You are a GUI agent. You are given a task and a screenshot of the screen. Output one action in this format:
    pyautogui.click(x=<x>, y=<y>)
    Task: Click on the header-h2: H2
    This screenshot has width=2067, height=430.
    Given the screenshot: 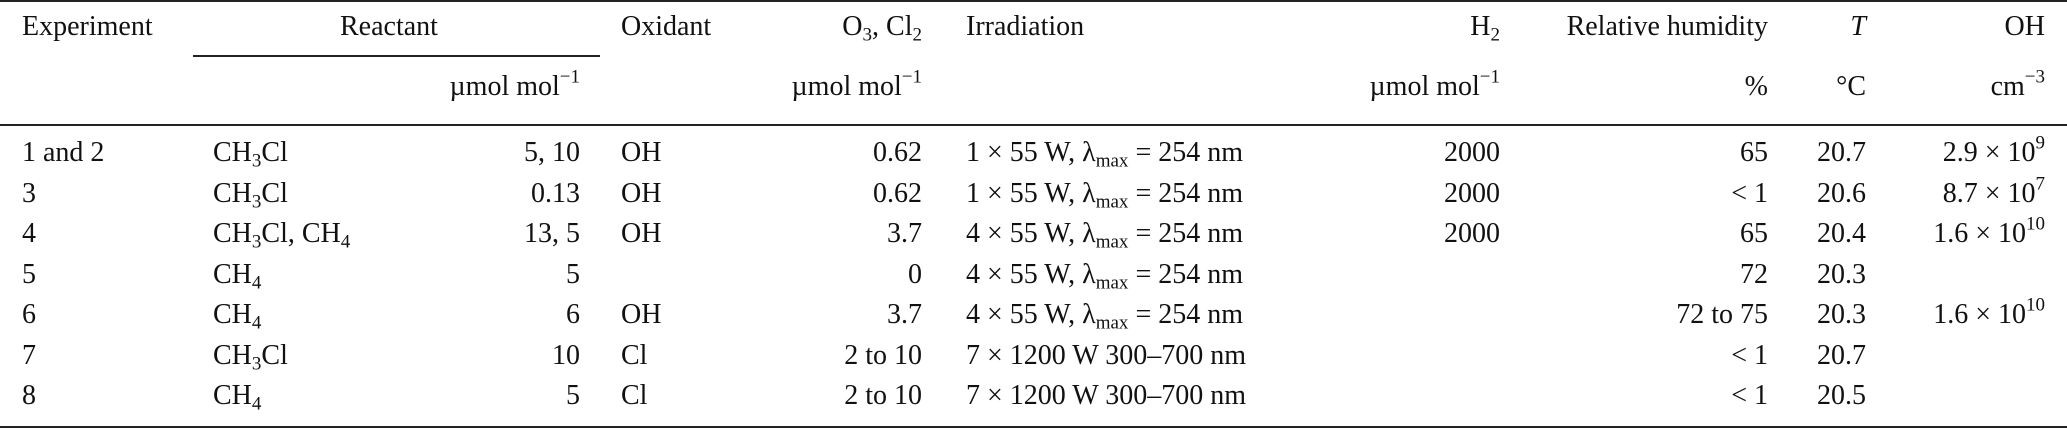 What is the action you would take?
    pyautogui.click(x=1485, y=28)
    